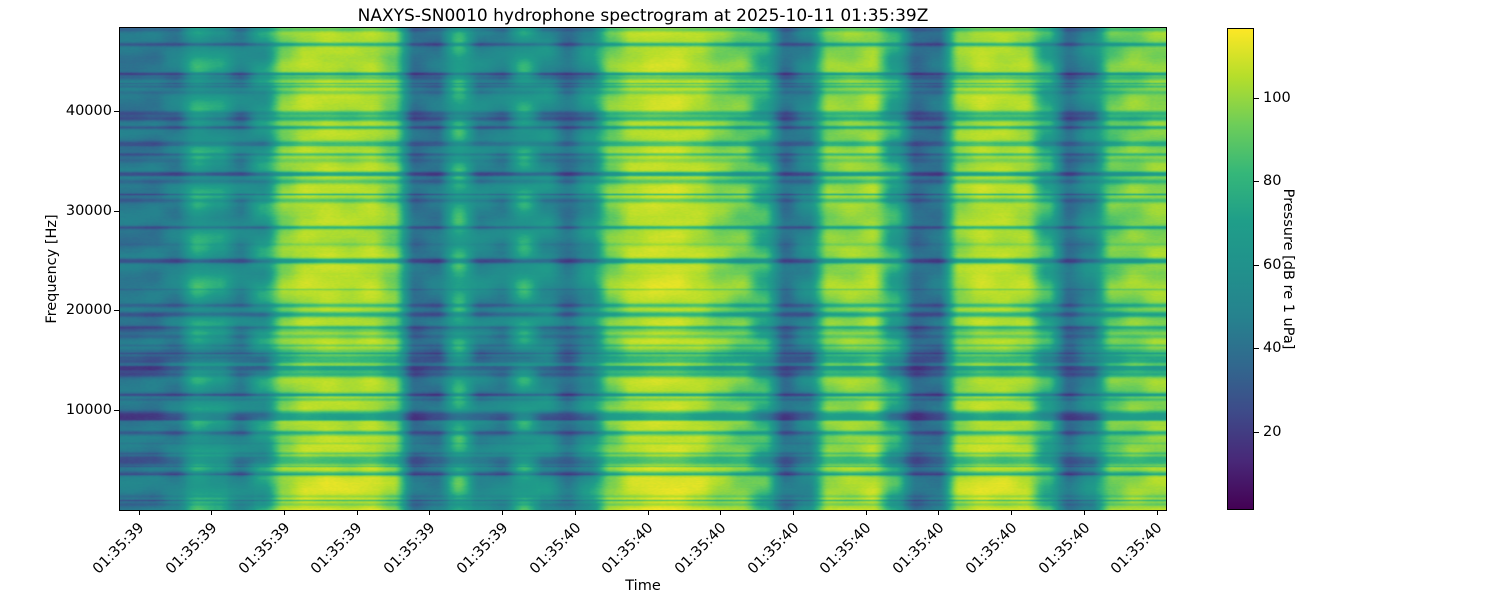 This screenshot has width=1500, height=600. Describe the element at coordinates (1272, 181) in the screenshot. I see `colorbar-tick-label: 80` at that location.